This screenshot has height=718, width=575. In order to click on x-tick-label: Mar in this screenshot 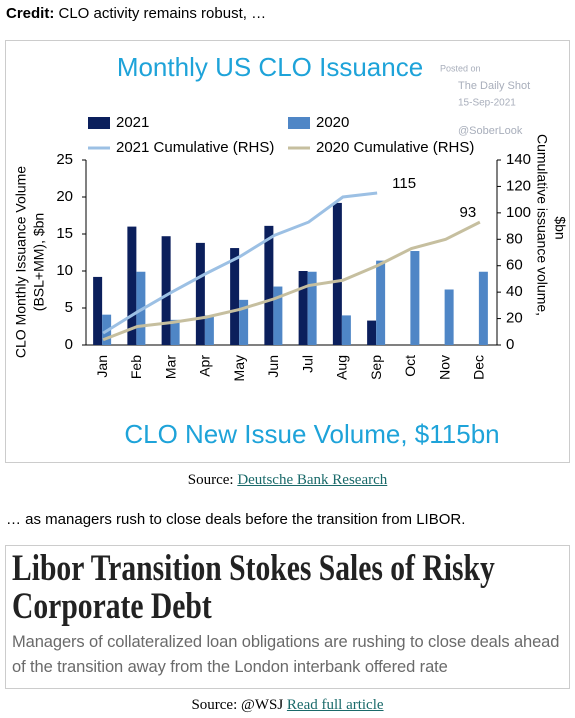, I will do `click(170, 367)`.